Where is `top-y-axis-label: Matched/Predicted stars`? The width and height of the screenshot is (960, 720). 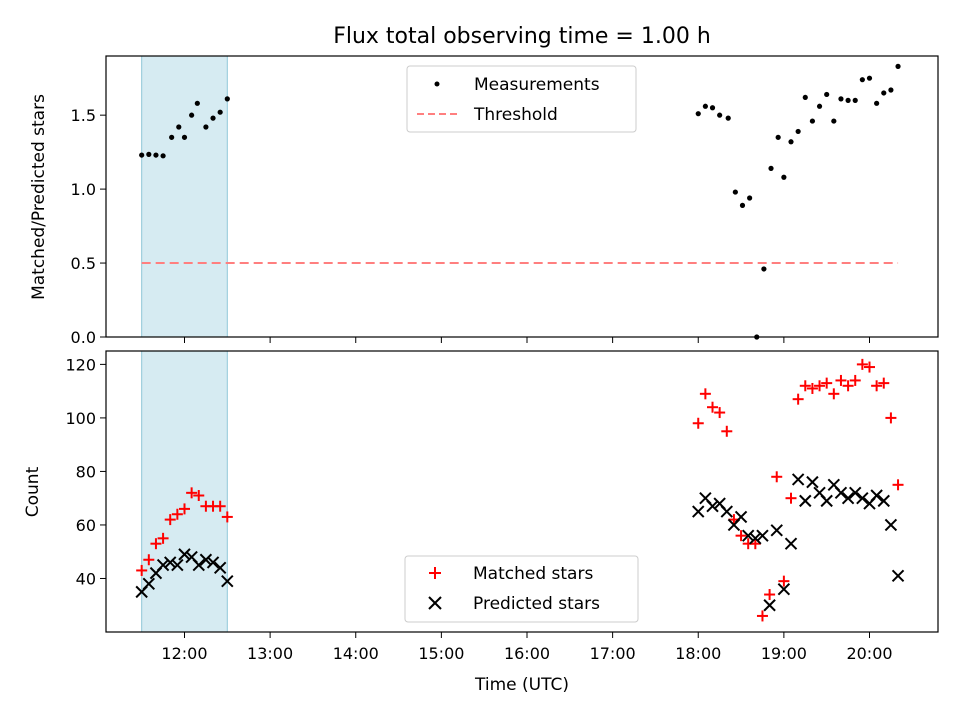
top-y-axis-label: Matched/Predicted stars is located at coordinates (39, 197).